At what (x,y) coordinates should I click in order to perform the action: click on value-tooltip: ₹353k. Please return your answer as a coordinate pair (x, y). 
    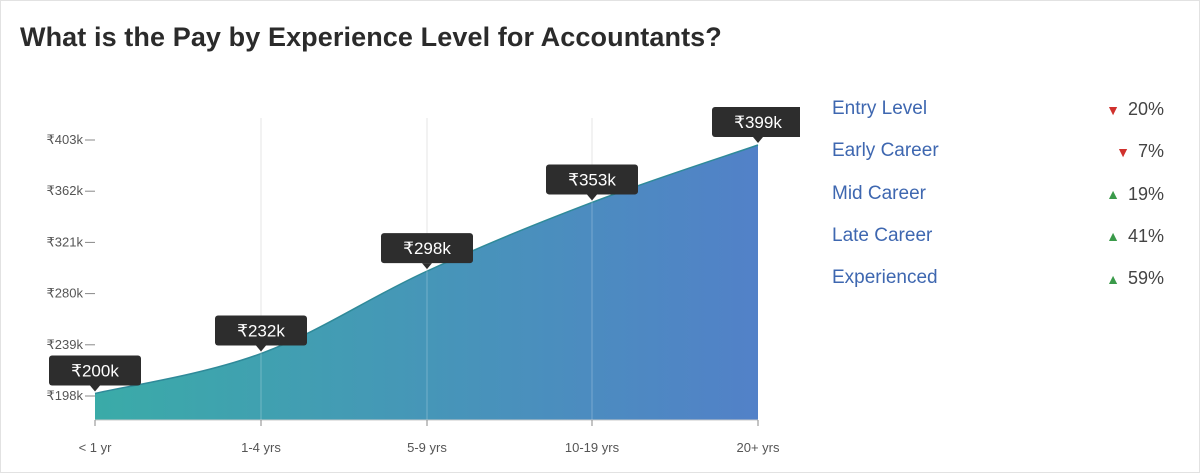
    Looking at the image, I should click on (592, 182).